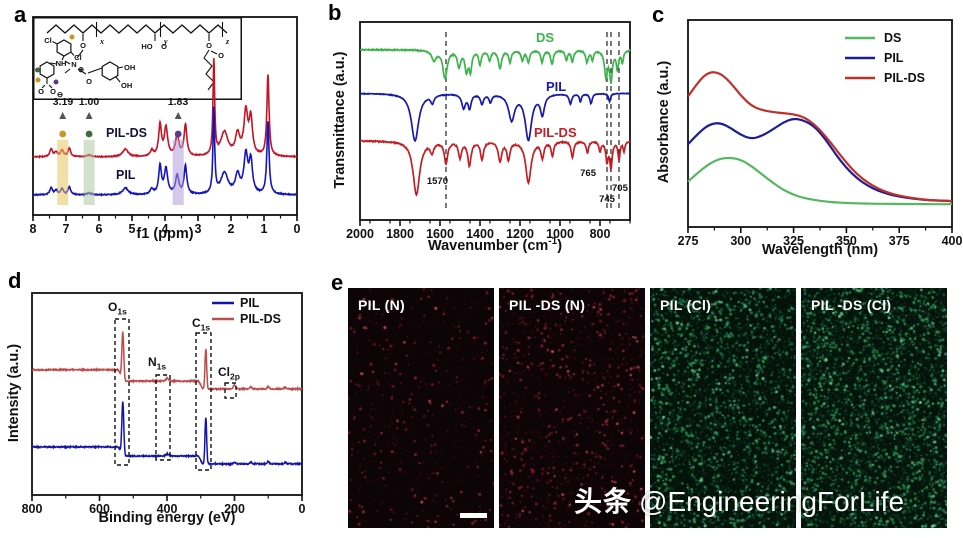  What do you see at coordinates (772, 501) in the screenshot?
I see `watermark-handle: @EngineeringForLife` at bounding box center [772, 501].